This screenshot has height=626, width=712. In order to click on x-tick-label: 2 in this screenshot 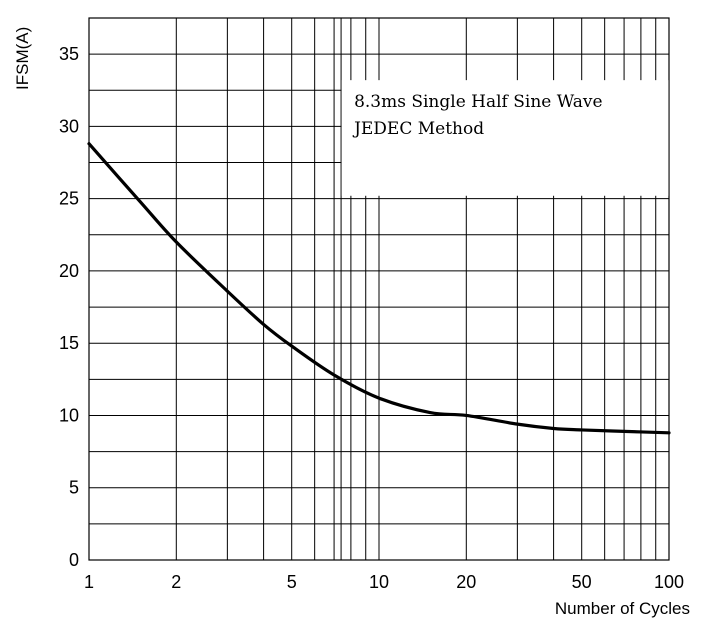, I will do `click(176, 582)`.